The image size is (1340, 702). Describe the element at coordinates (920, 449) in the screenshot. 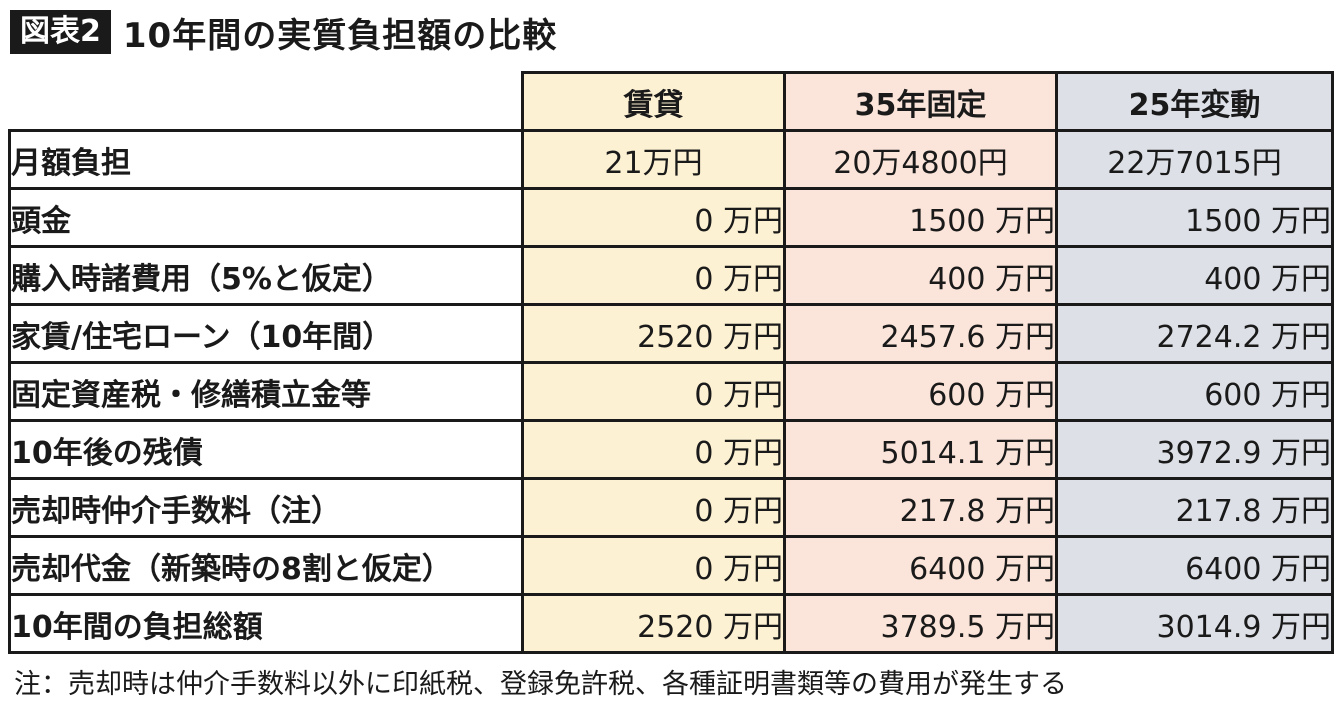

I see `cell-fixed: 5014.1 万円` at that location.